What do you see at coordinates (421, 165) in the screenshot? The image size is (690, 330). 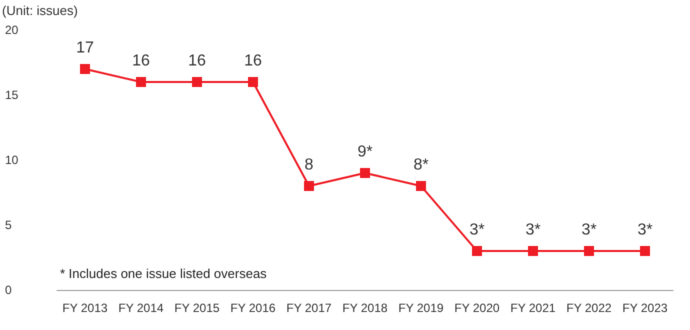 I see `data-label: 8*` at bounding box center [421, 165].